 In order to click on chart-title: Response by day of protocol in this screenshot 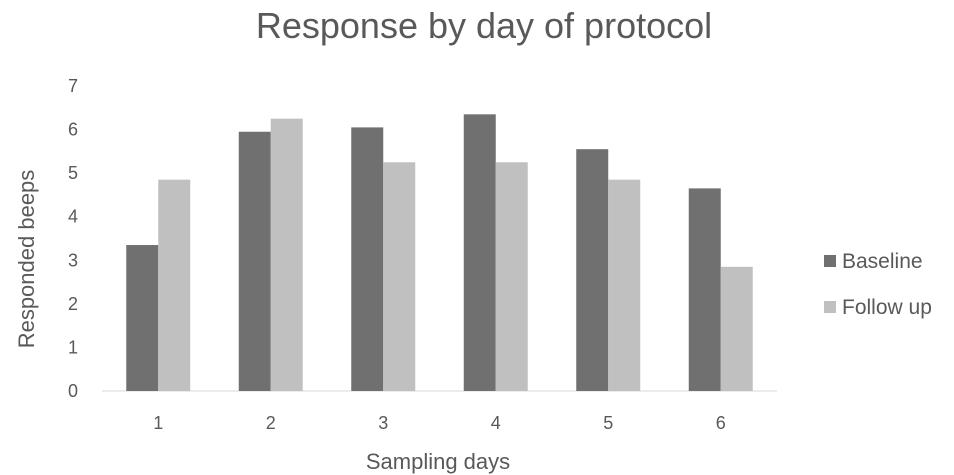, I will do `click(484, 25)`.